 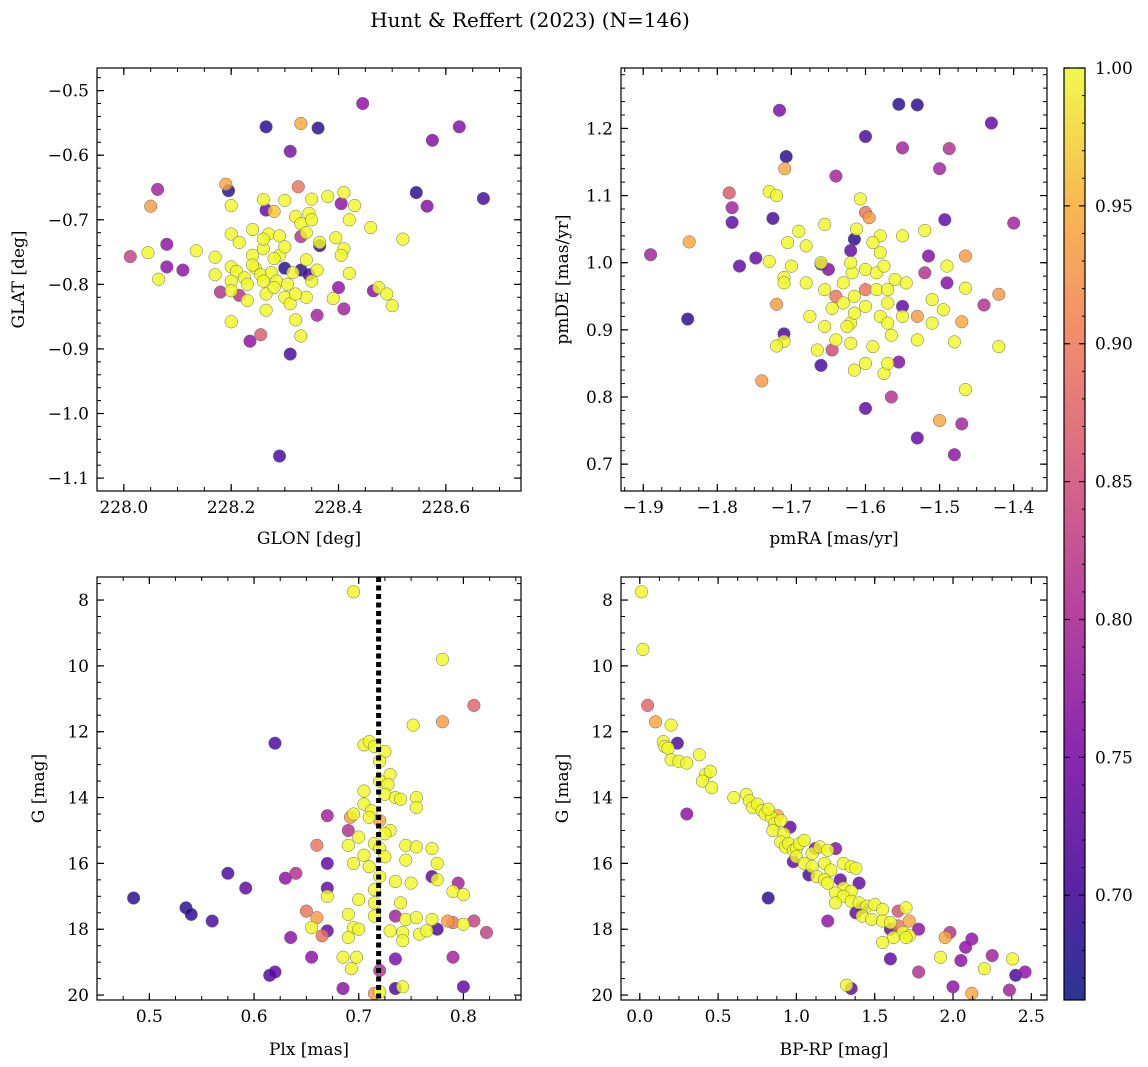 What do you see at coordinates (68, 92) in the screenshot?
I see `y-tick-label: −0.5` at bounding box center [68, 92].